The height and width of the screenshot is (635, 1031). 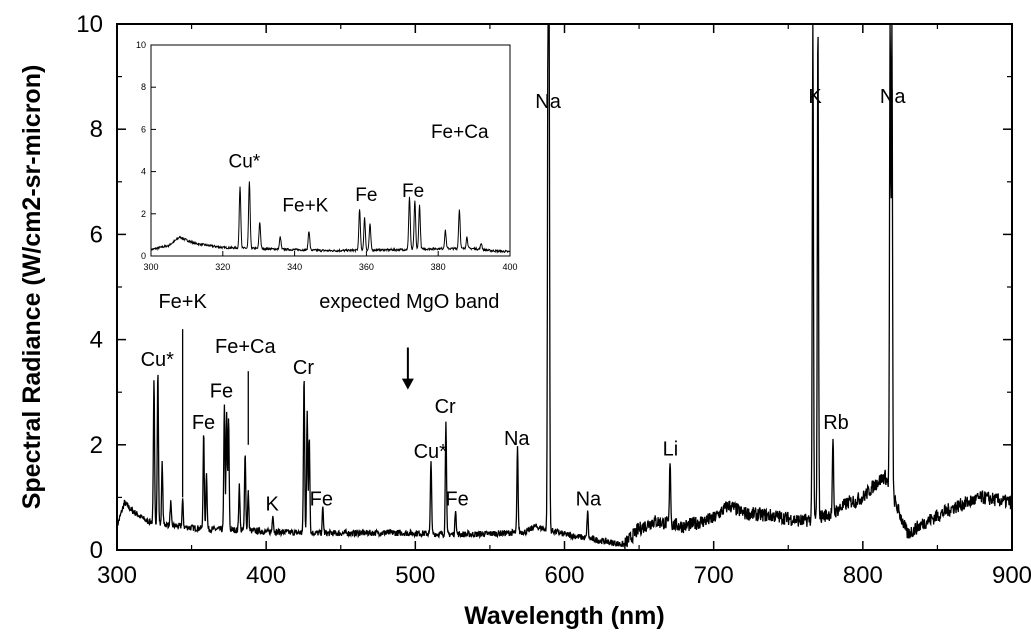 What do you see at coordinates (89, 24) in the screenshot?
I see `y-tick-label: 10` at bounding box center [89, 24].